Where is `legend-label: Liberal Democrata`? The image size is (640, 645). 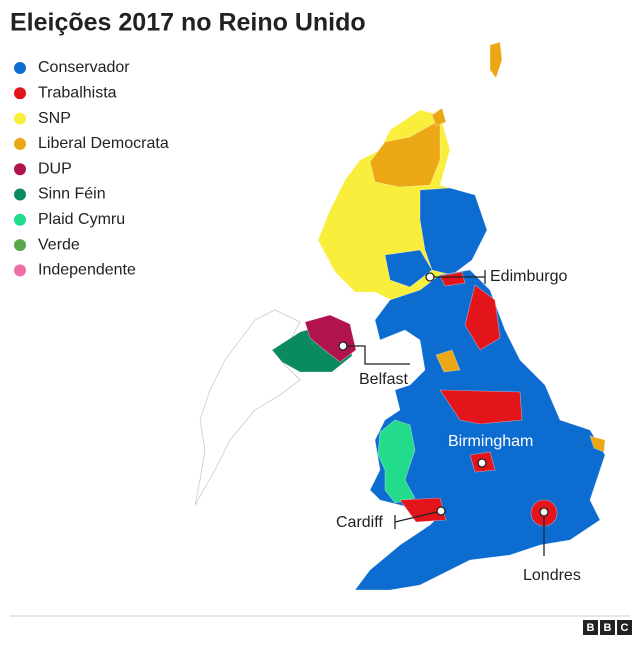
legend-label: Liberal Democrata is located at coordinates (103, 143).